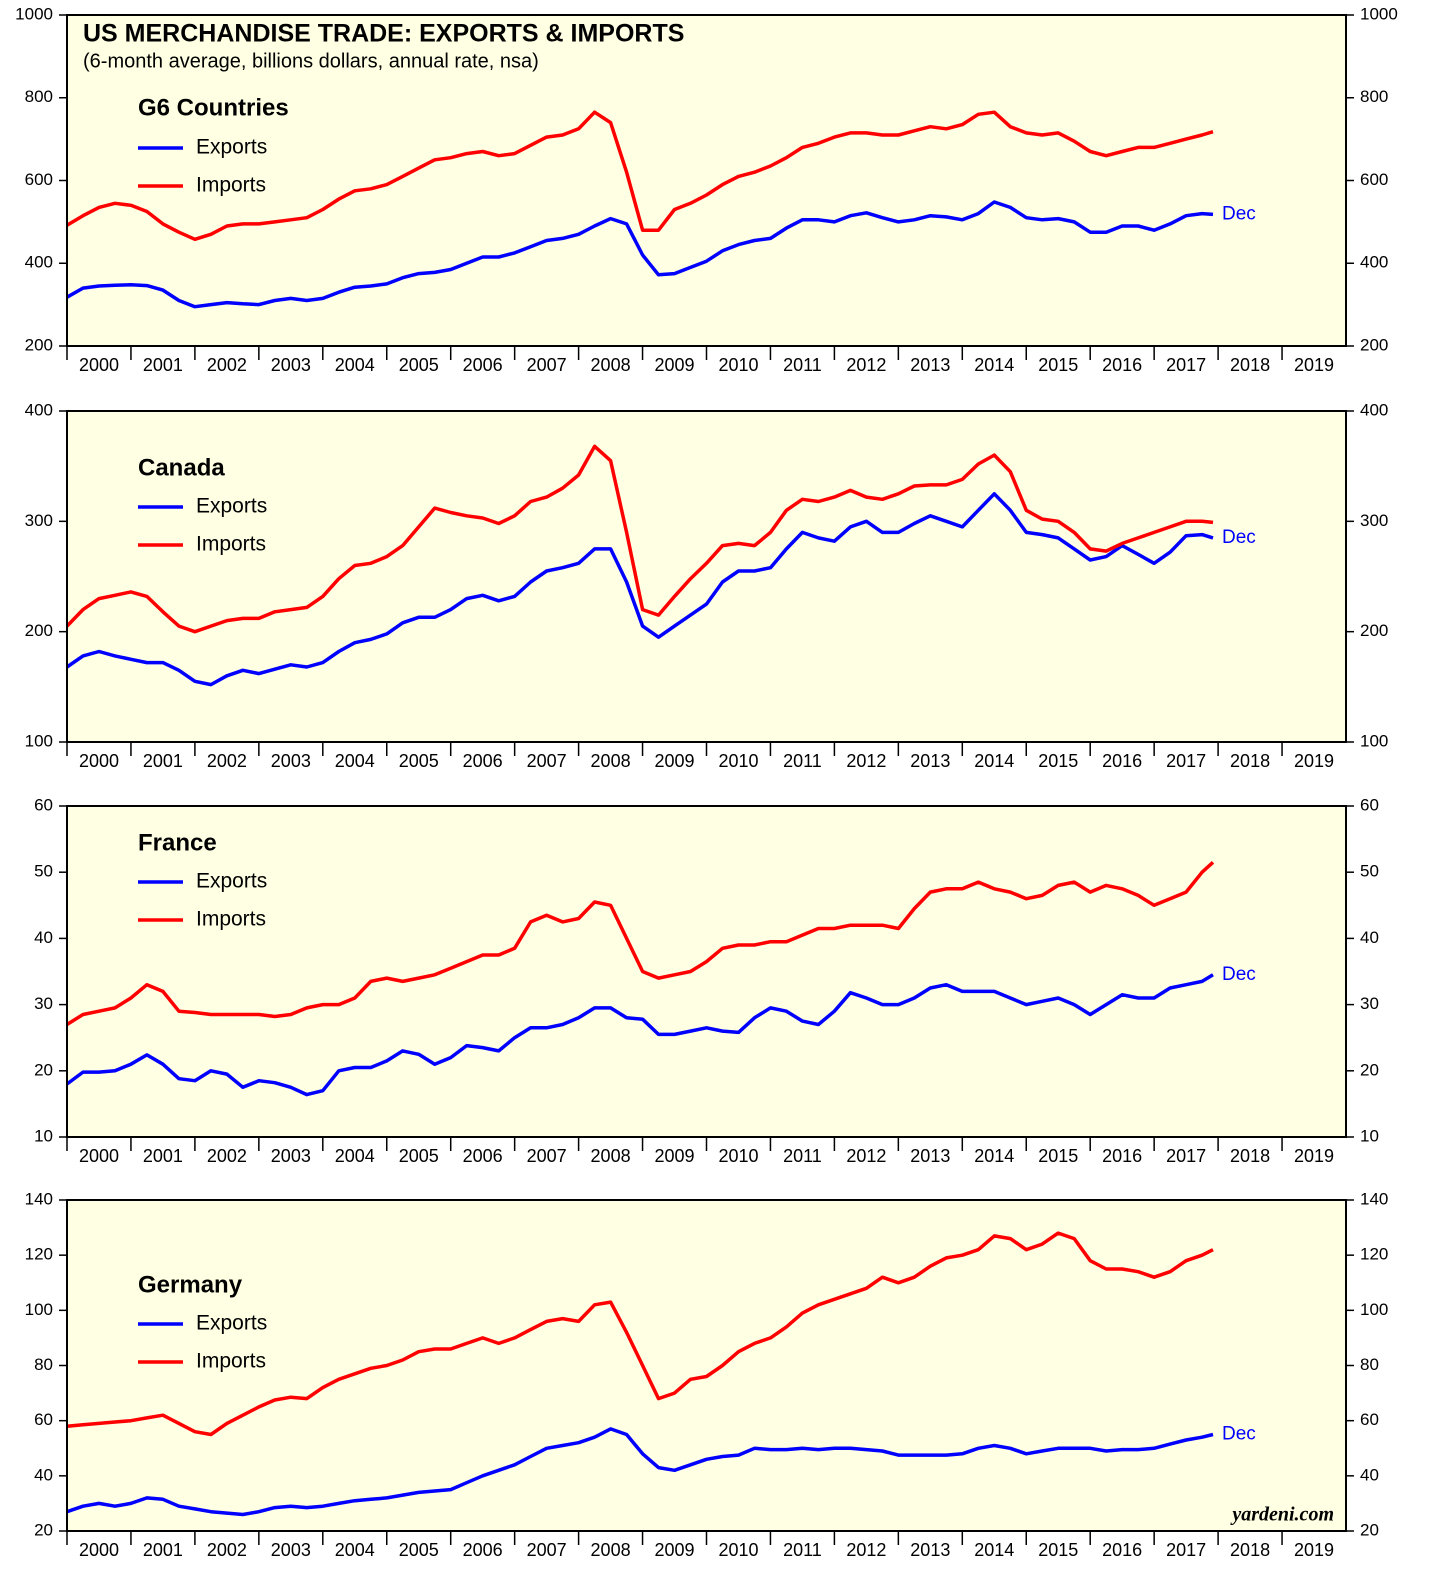  What do you see at coordinates (39, 520) in the screenshot?
I see `y-tick-label: 300` at bounding box center [39, 520].